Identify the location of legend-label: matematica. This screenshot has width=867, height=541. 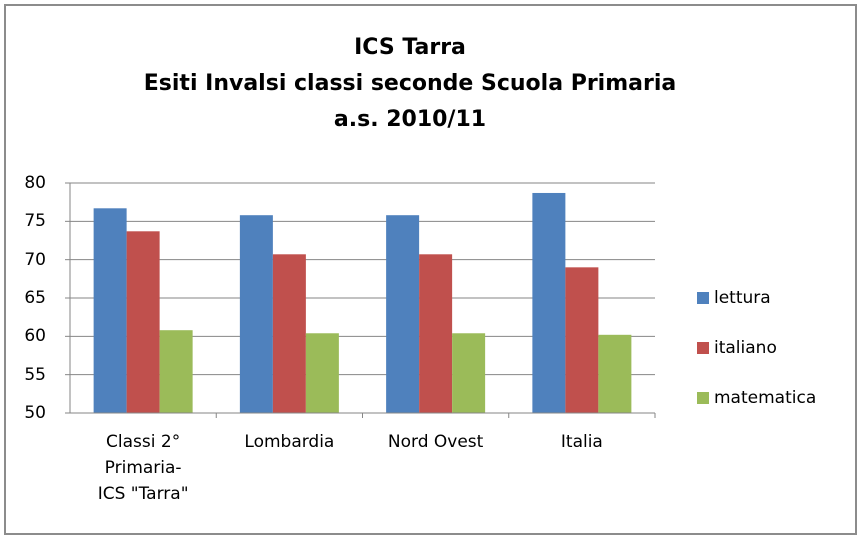
(765, 398).